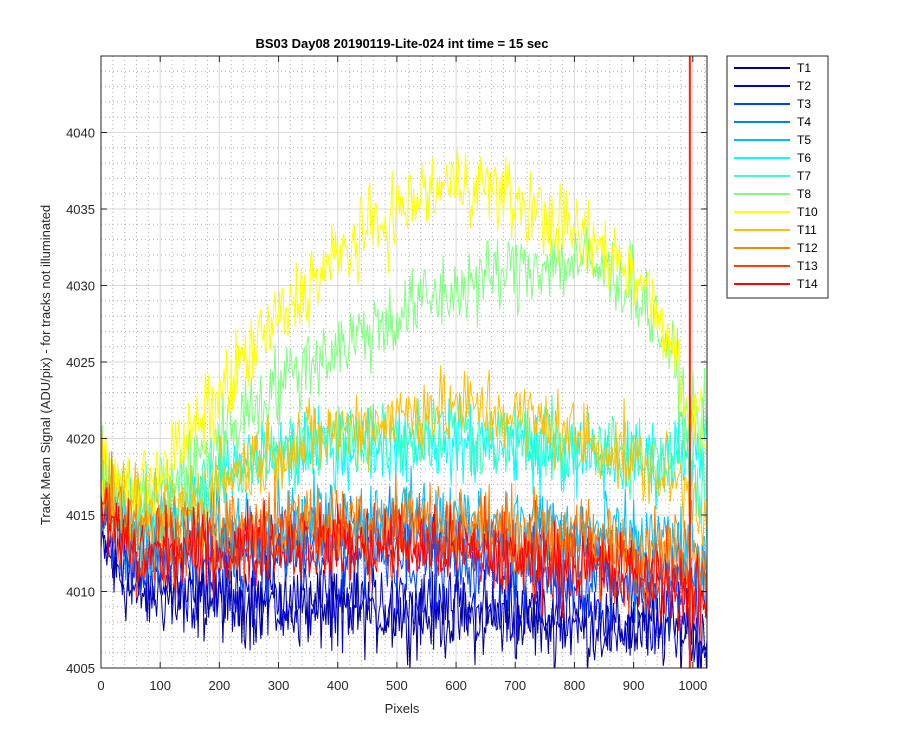 This screenshot has height=755, width=900. What do you see at coordinates (80, 133) in the screenshot?
I see `y-tick-label: 4040` at bounding box center [80, 133].